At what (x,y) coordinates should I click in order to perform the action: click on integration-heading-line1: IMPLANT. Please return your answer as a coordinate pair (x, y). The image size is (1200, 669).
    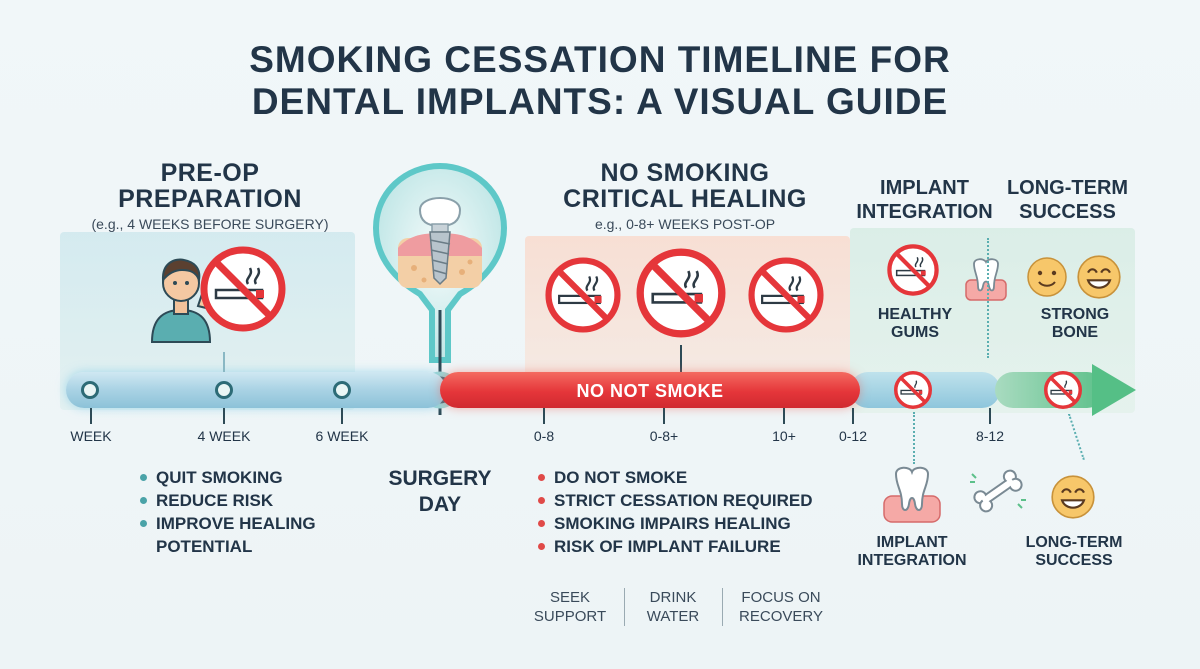
    Looking at the image, I should click on (924, 188).